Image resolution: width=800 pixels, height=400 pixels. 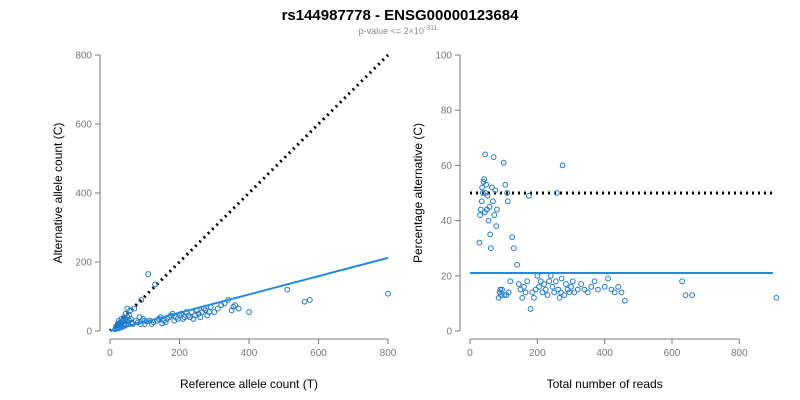 I want to click on figure-subtitle: p-value <= 2×10-311, so click(x=398, y=30).